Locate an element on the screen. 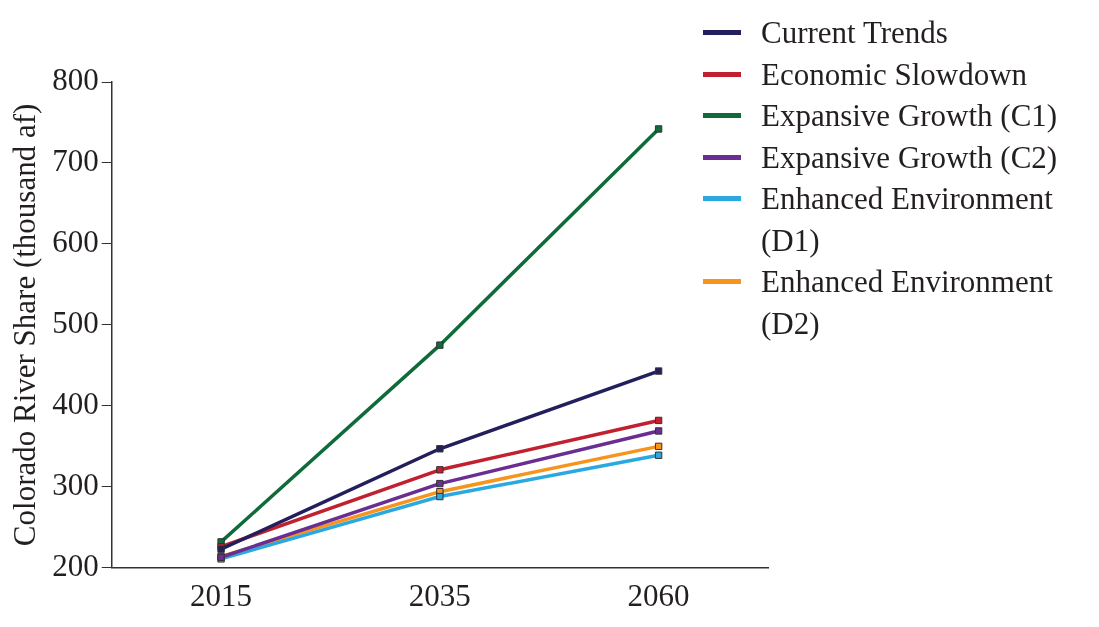 The width and height of the screenshot is (1099, 627). y-tick-label: 800 is located at coordinates (75, 80).